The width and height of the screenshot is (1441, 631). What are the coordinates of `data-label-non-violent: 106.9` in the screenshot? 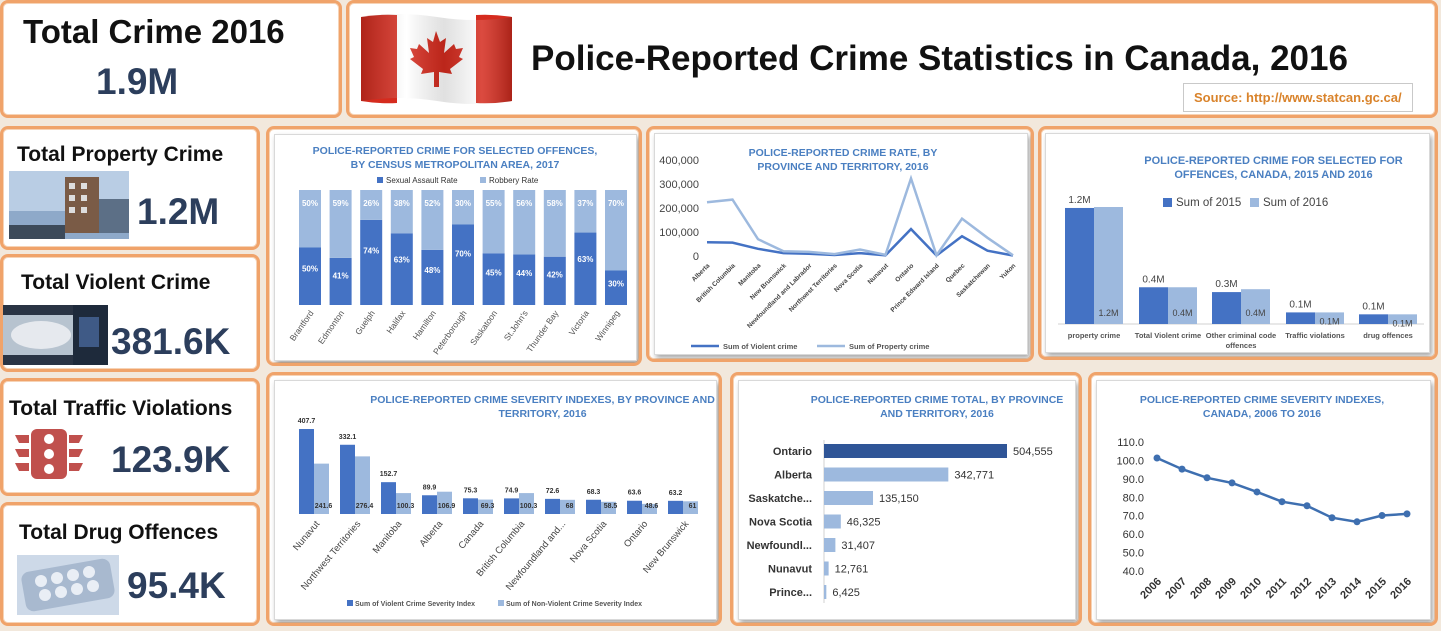 It's located at (447, 506).